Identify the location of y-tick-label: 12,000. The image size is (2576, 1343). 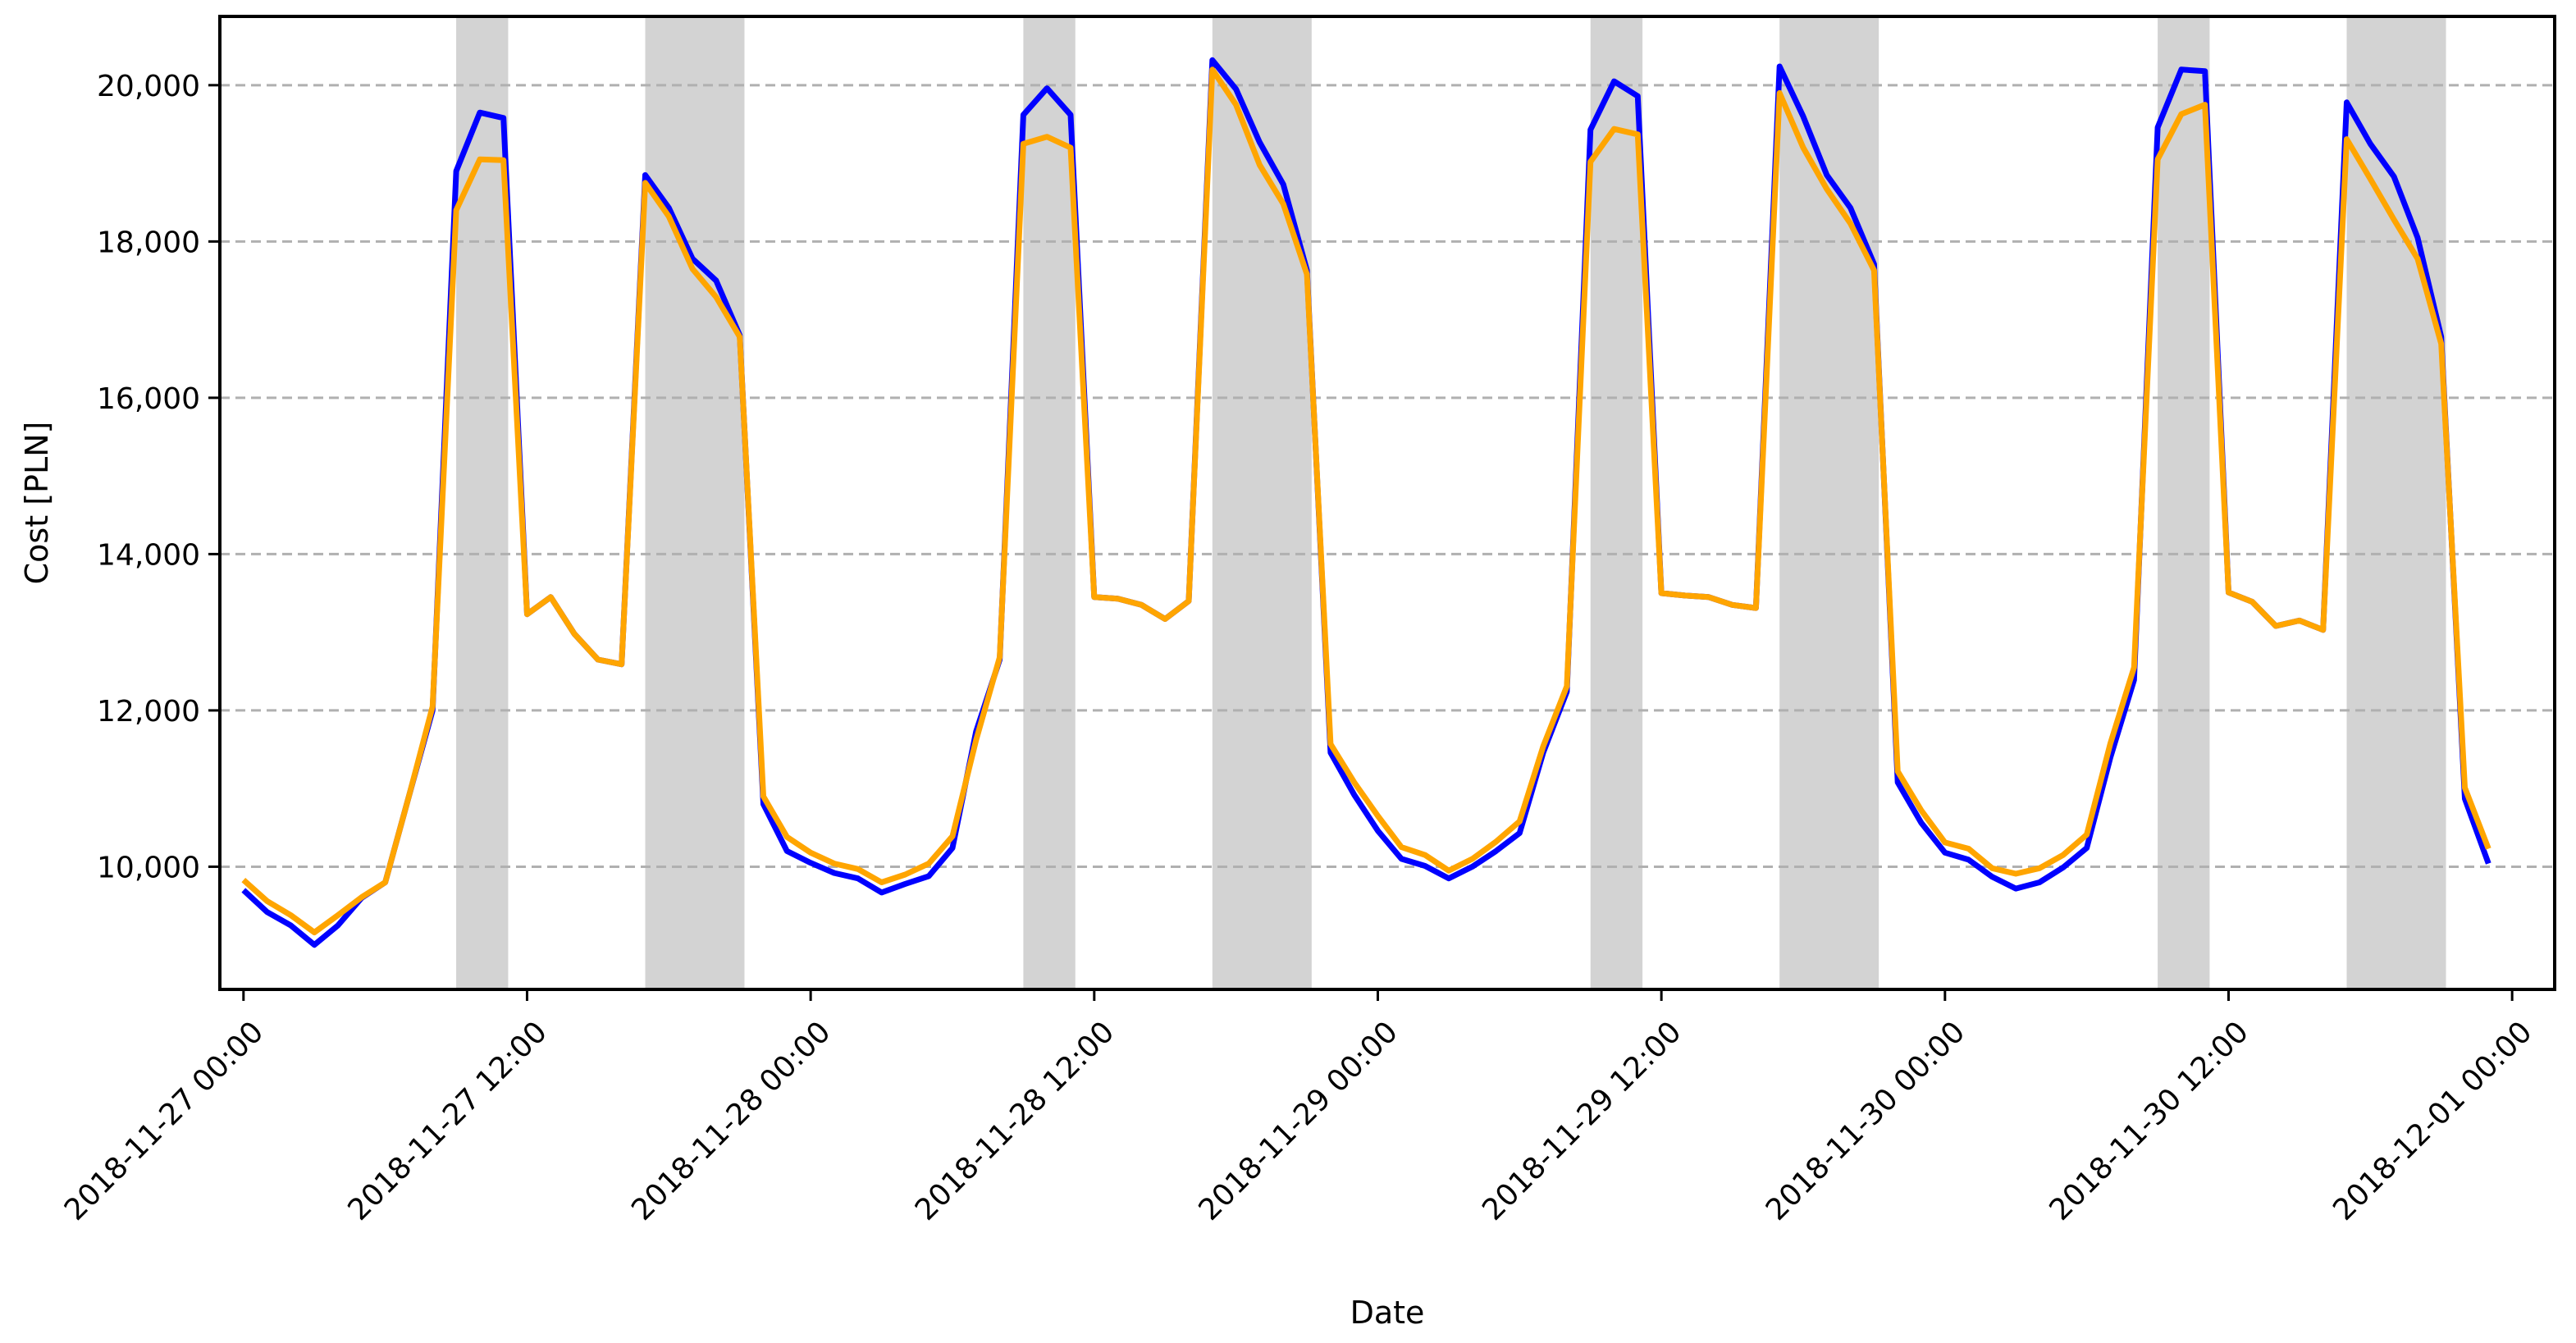
(148, 712).